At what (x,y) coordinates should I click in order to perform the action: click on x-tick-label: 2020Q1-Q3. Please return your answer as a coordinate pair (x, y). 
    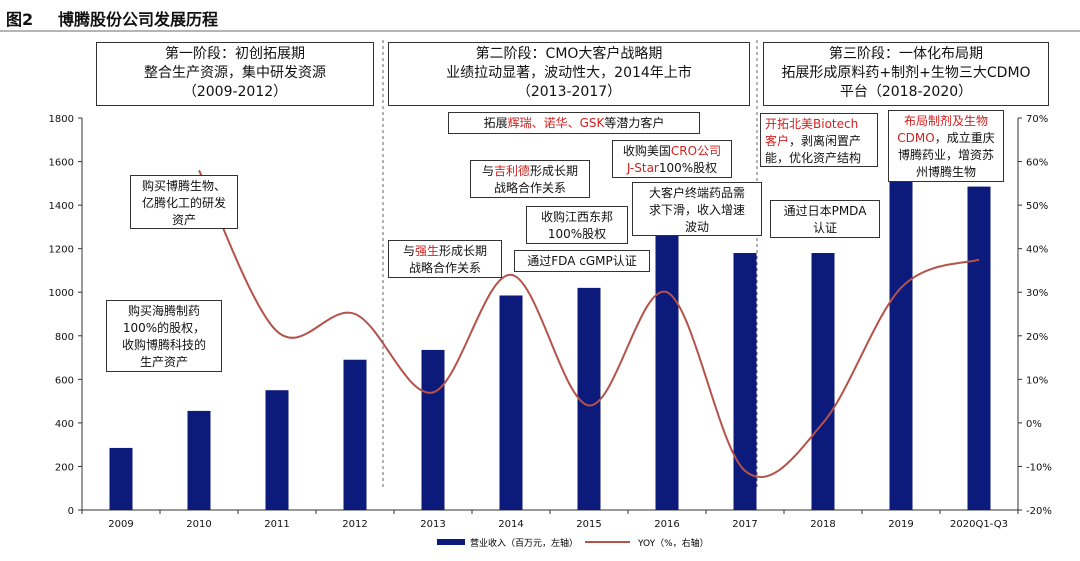
    Looking at the image, I should click on (979, 524).